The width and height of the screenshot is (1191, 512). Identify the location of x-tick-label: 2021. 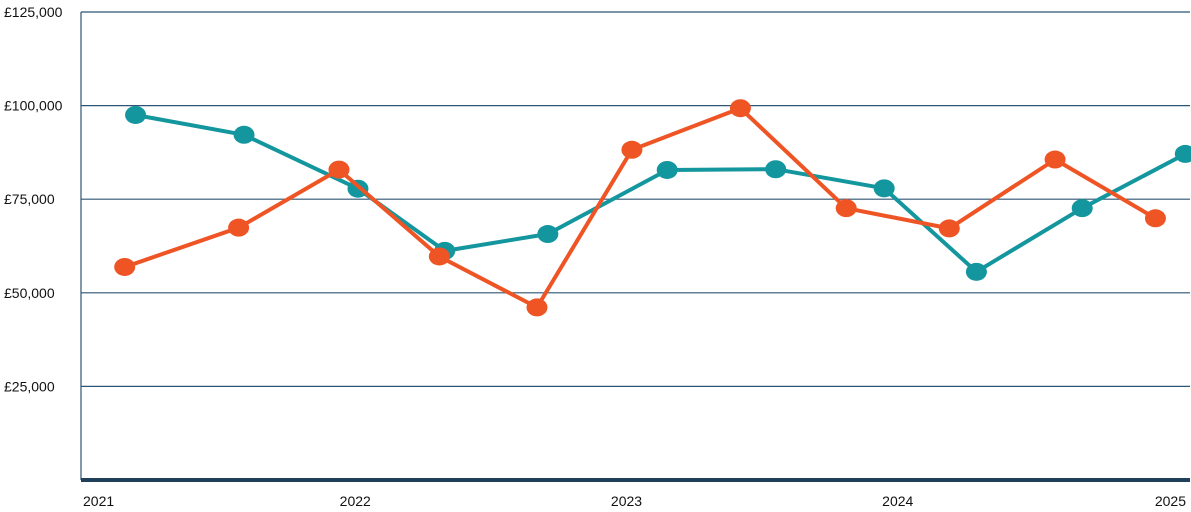
(98, 501).